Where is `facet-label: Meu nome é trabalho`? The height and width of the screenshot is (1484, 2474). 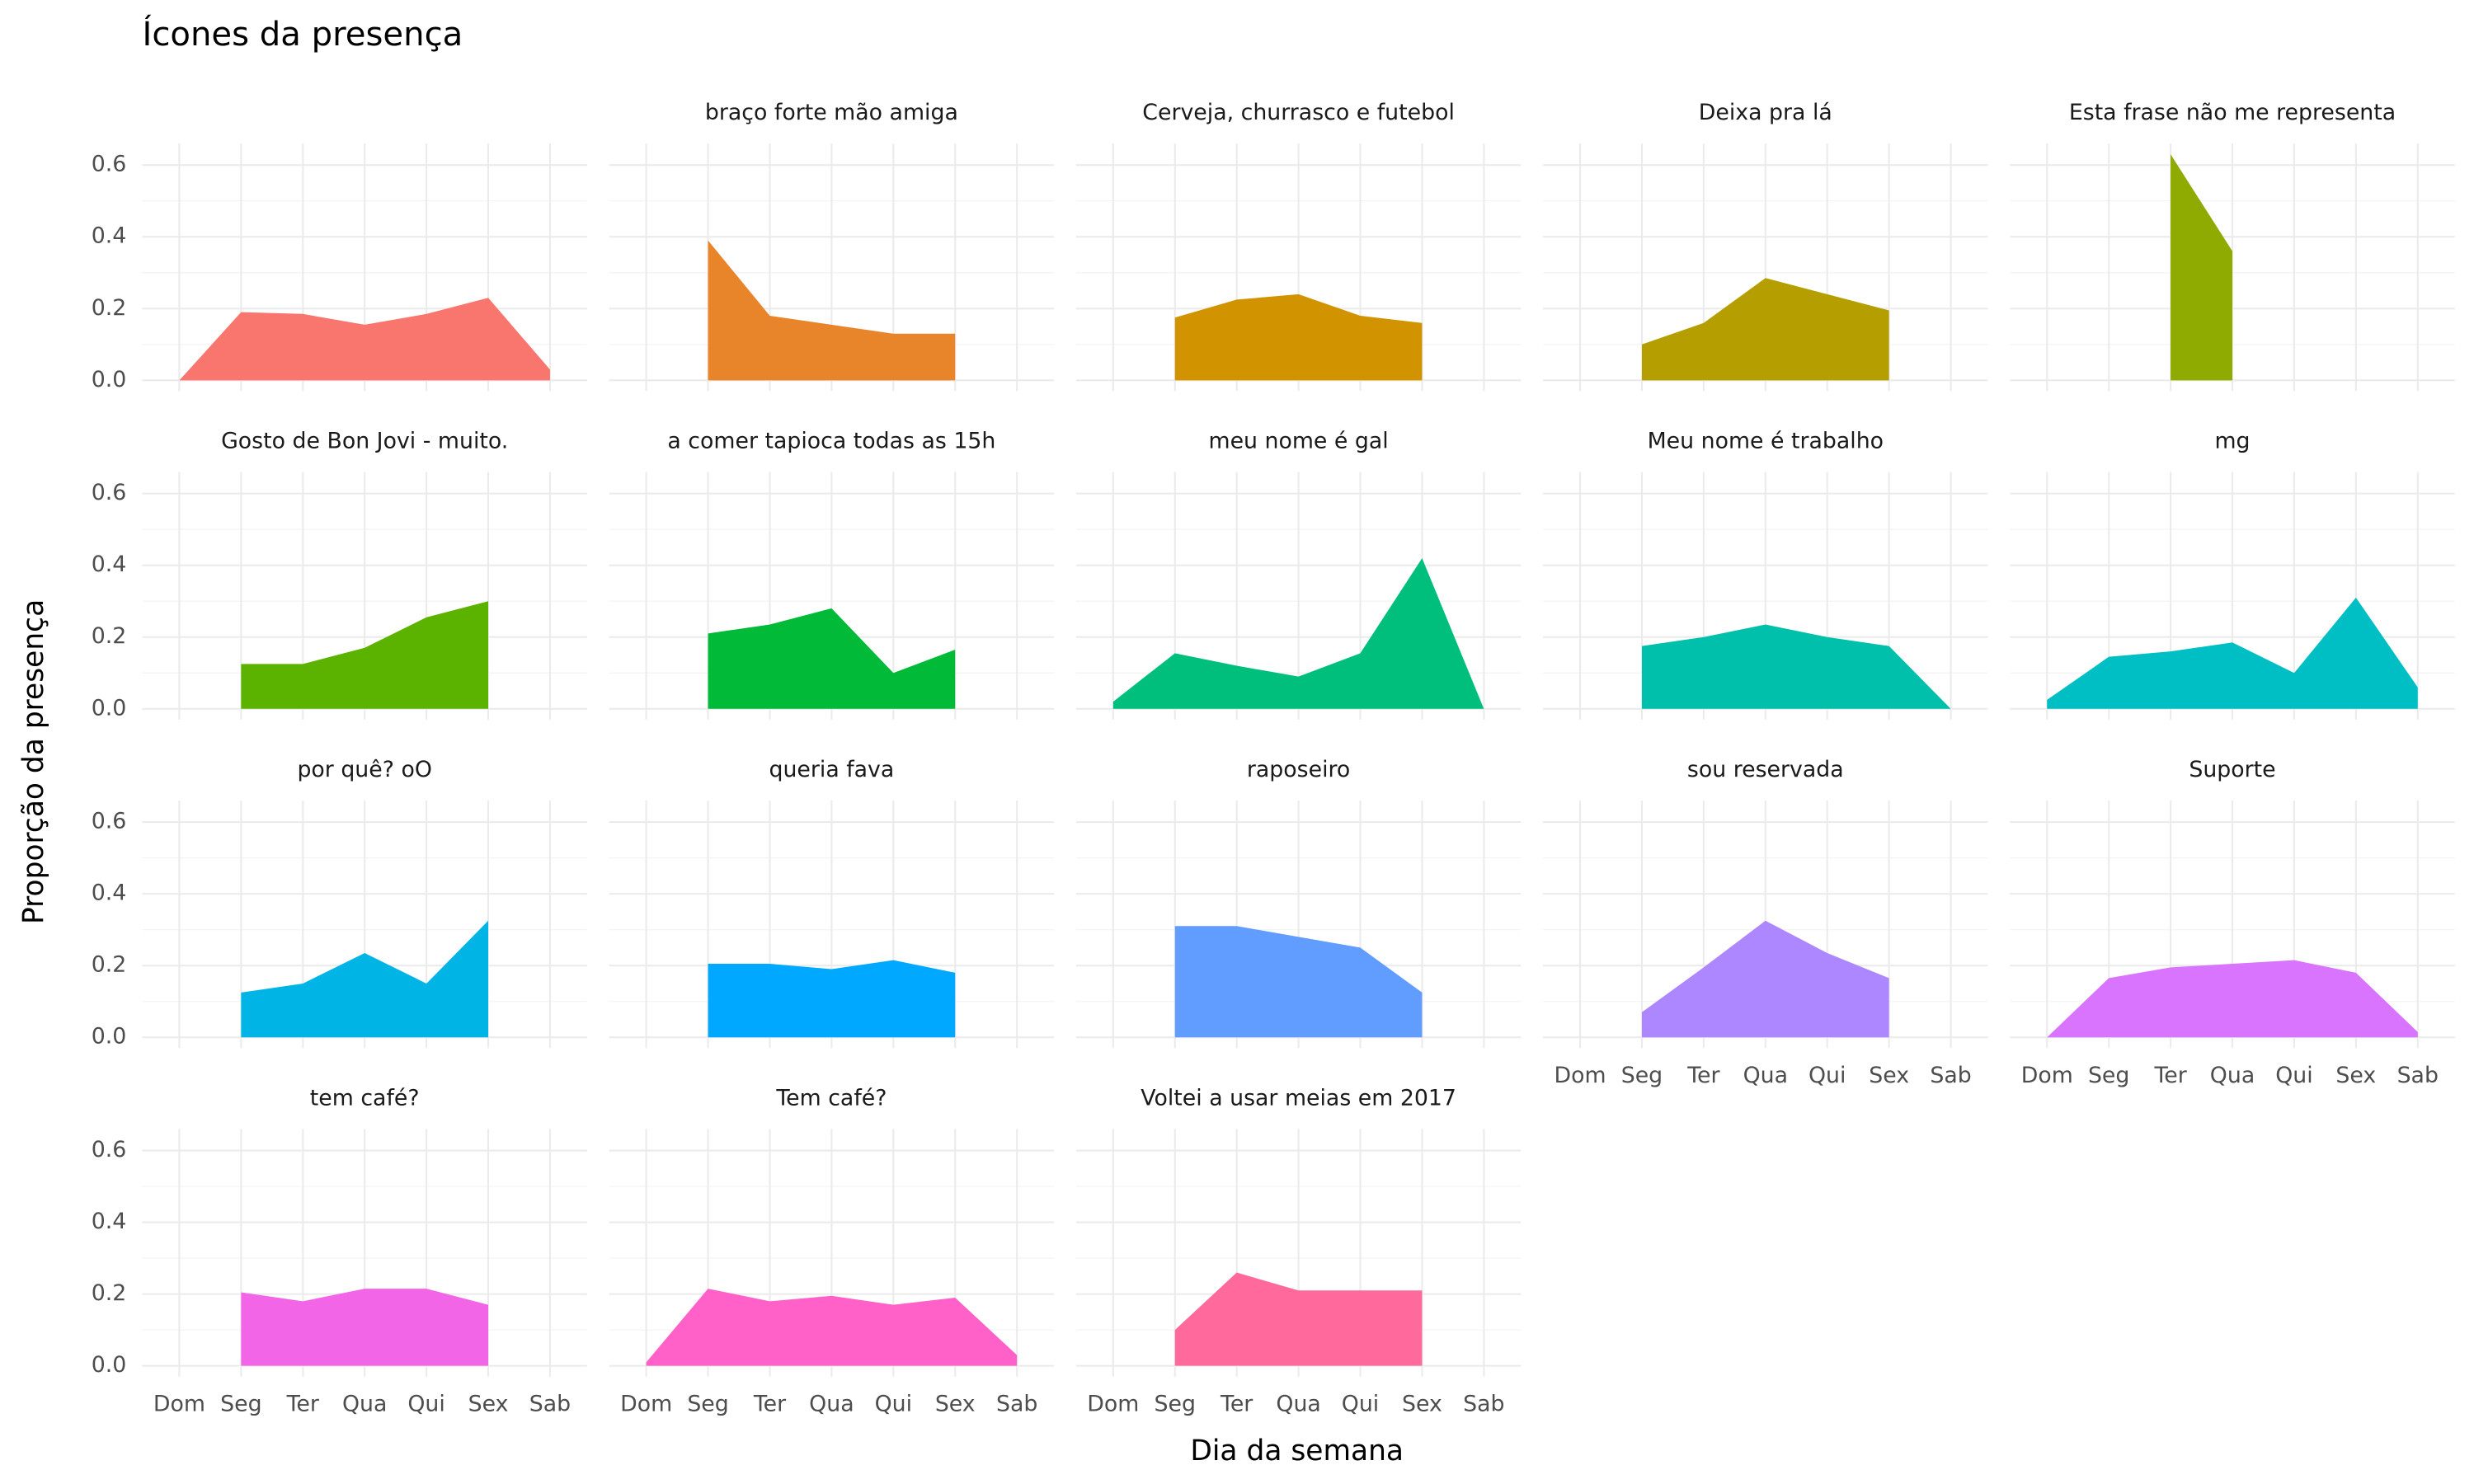 facet-label: Meu nome é trabalho is located at coordinates (1766, 441).